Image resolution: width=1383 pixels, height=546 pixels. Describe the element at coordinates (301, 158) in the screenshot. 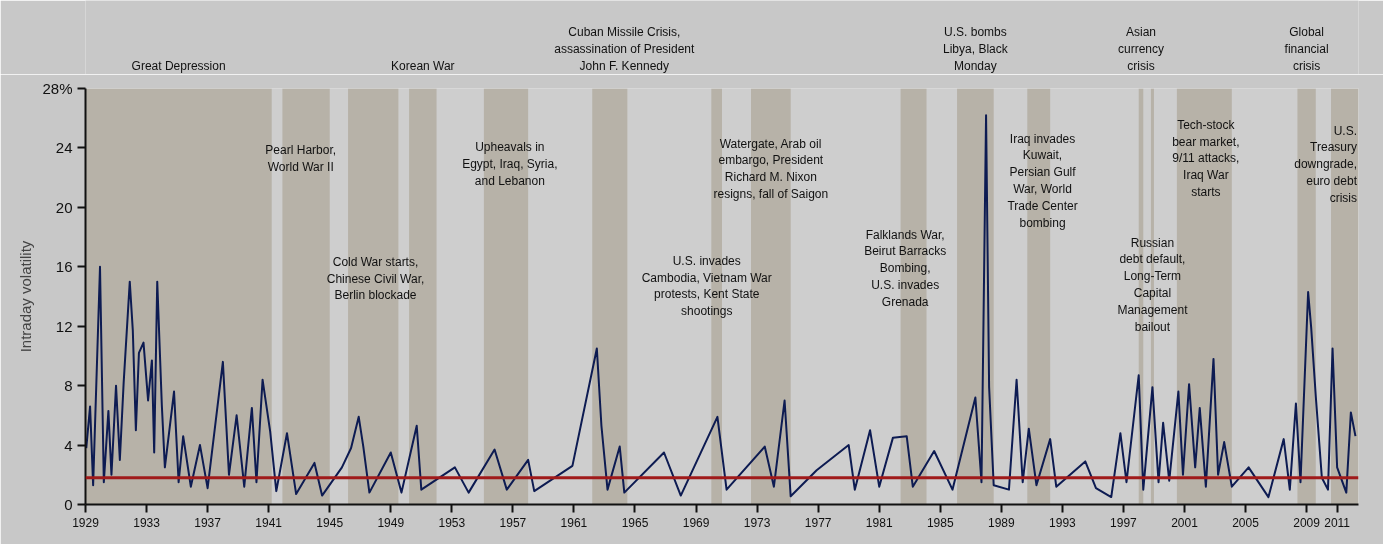

I see `annotation: Pearl Harbor, World War II` at that location.